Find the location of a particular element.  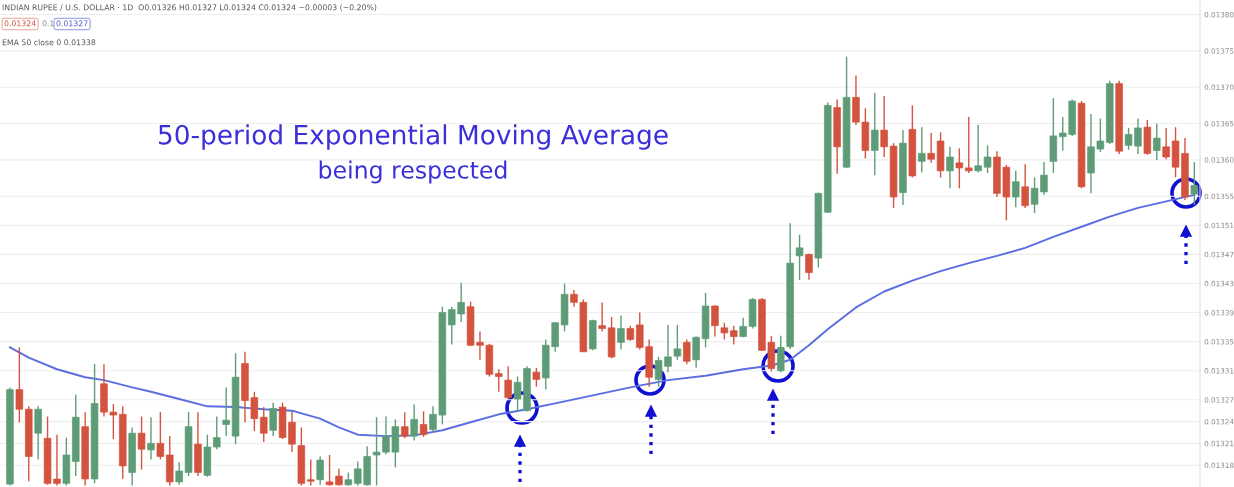

text: being respected is located at coordinates (413, 172).